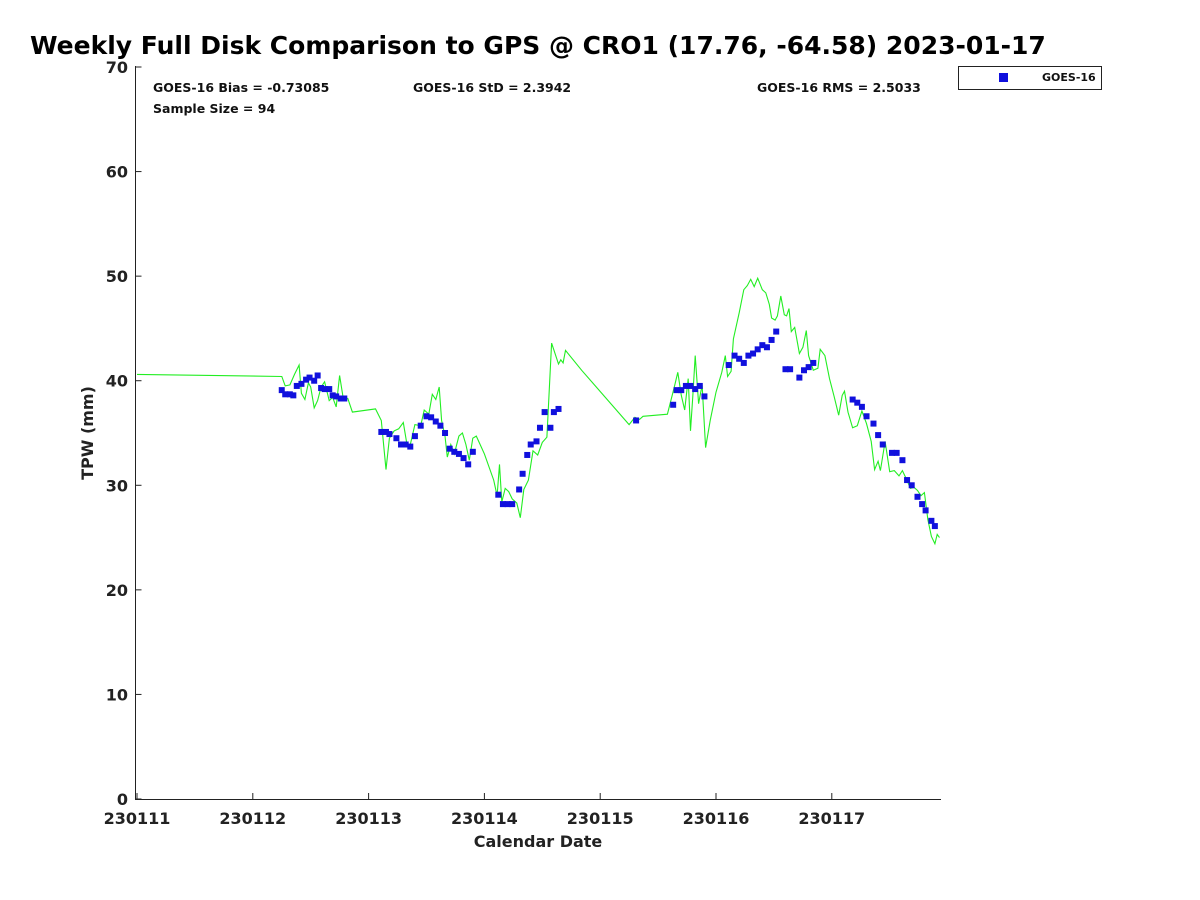 Image resolution: width=1200 pixels, height=900 pixels. What do you see at coordinates (117, 172) in the screenshot?
I see `y-tick-label: 60` at bounding box center [117, 172].